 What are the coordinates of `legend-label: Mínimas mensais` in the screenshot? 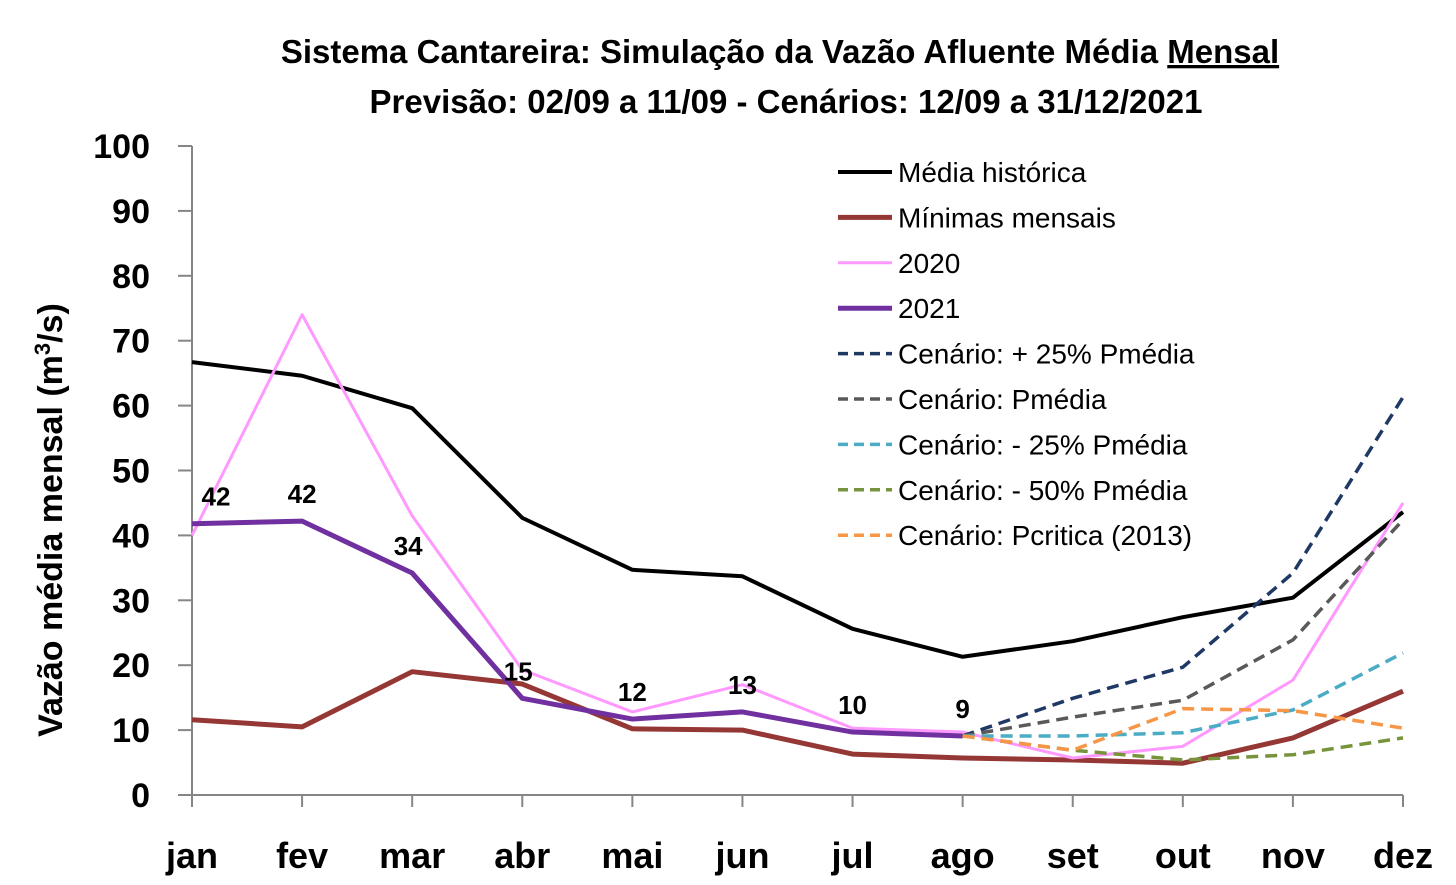 It's located at (1007, 217).